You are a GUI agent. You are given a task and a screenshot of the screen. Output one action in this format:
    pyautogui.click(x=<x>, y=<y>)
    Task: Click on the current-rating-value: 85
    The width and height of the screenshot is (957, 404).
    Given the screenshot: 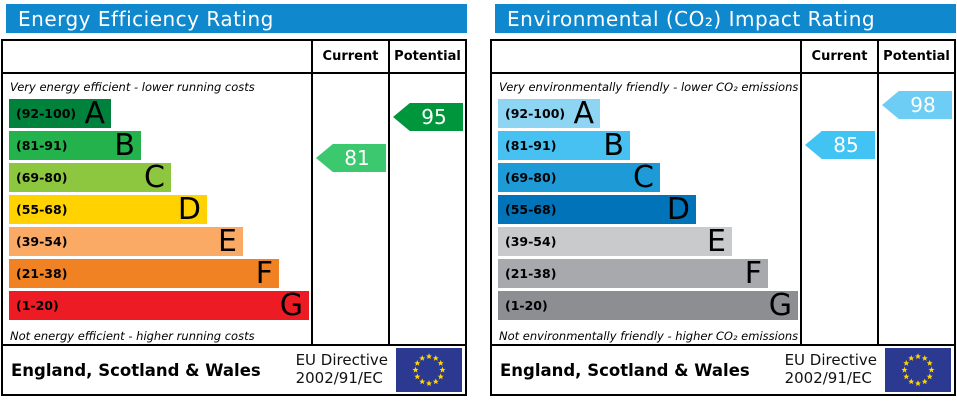 What is the action you would take?
    pyautogui.click(x=846, y=145)
    